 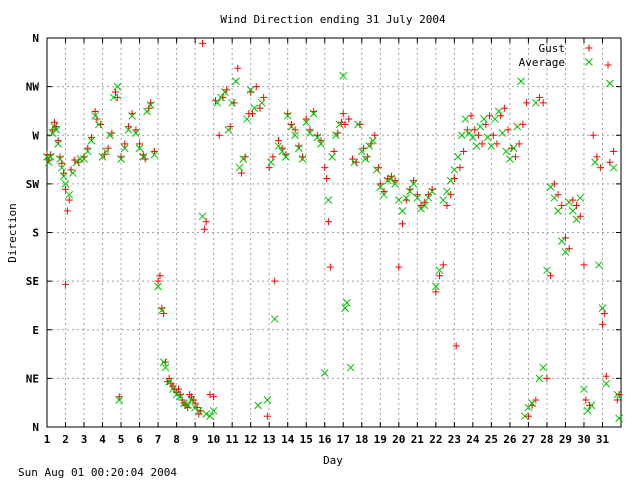 I want to click on legend-average-label: Average, so click(x=542, y=62).